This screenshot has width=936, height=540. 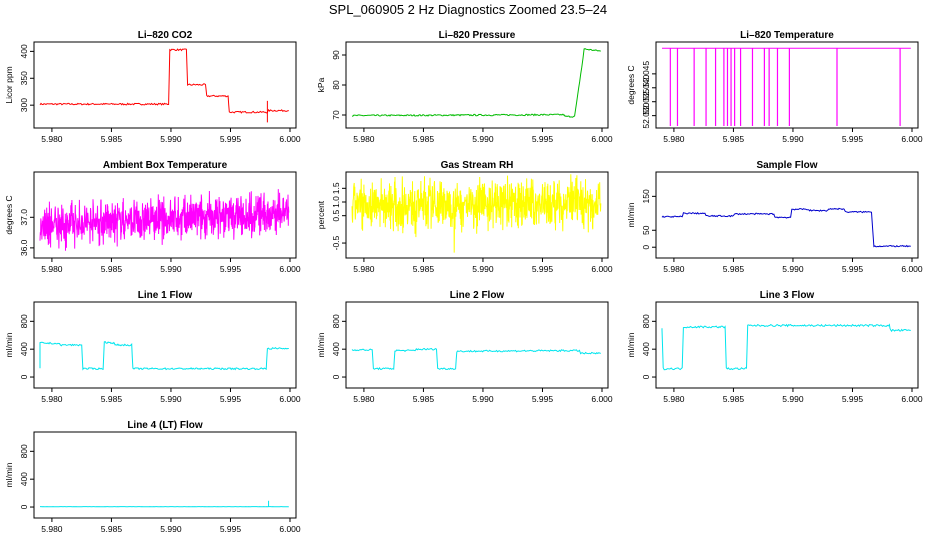 What do you see at coordinates (165, 295) in the screenshot?
I see `panel-title: Line 1 Flow` at bounding box center [165, 295].